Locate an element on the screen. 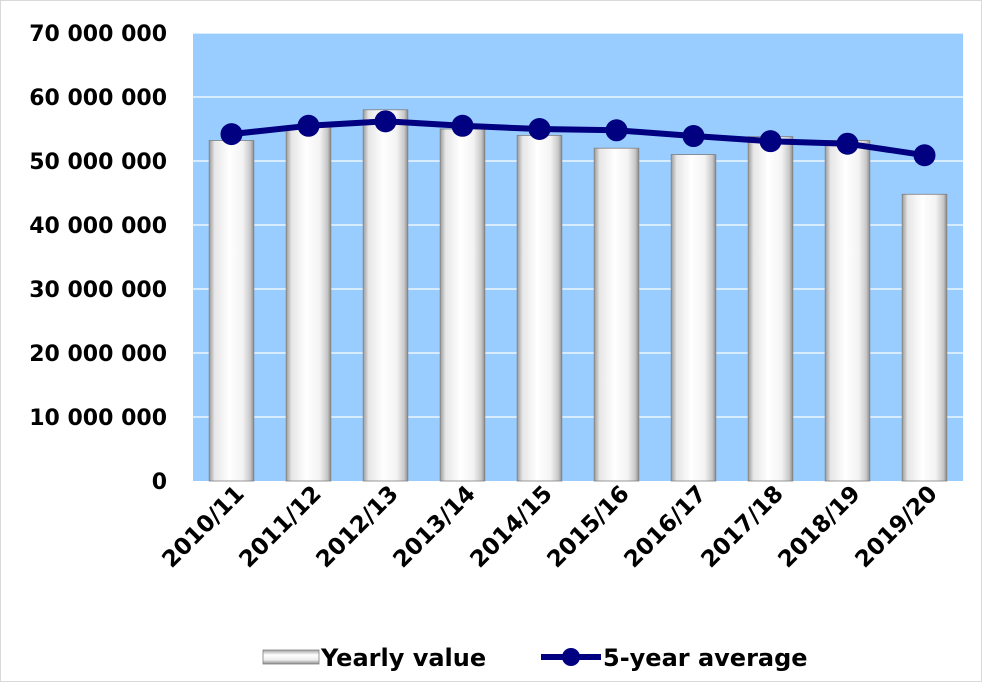  y-tick-label: 30 000 000 is located at coordinates (98, 290).